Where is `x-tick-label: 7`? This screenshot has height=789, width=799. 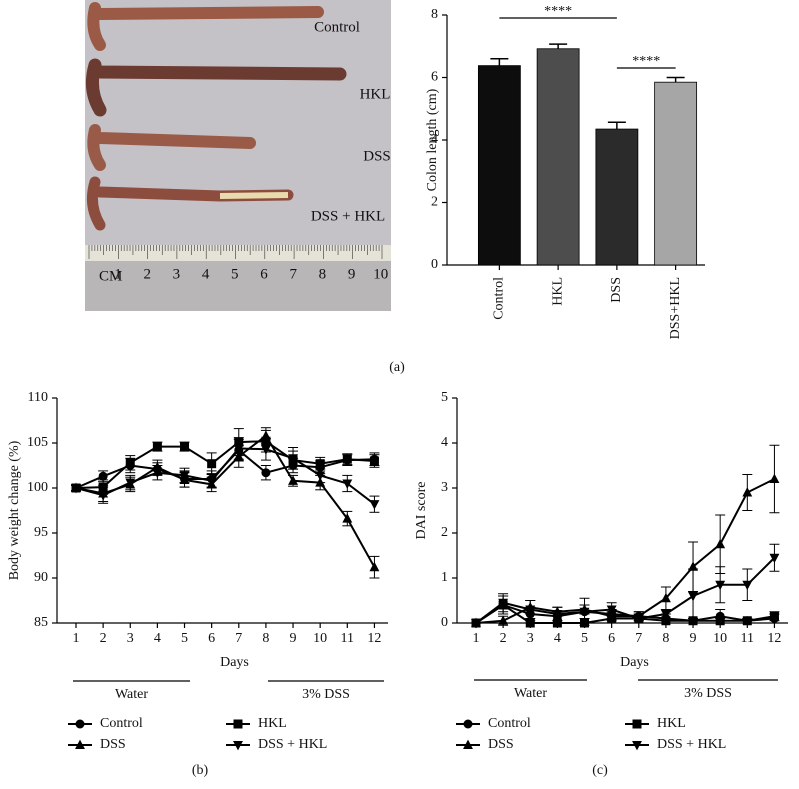
x-tick-label: 7 is located at coordinates (638, 638).